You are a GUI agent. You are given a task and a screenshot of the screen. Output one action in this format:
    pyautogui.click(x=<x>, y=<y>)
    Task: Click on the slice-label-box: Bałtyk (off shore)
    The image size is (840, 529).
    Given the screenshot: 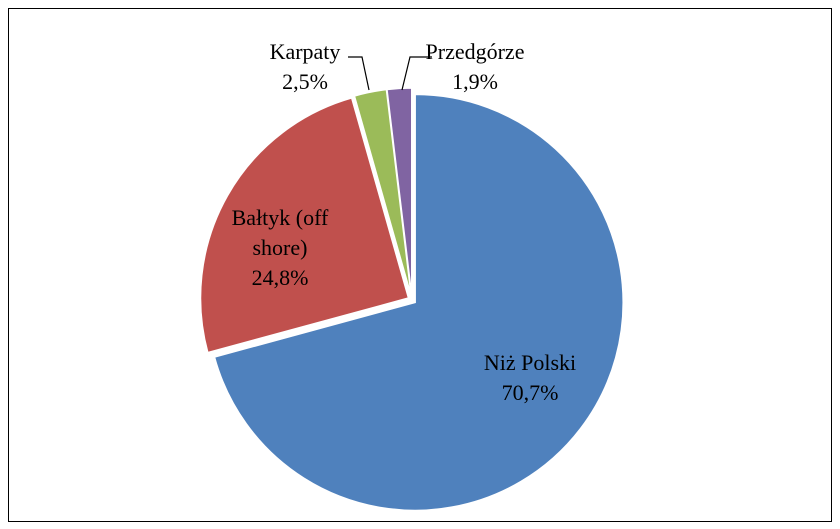 What is the action you would take?
    pyautogui.click(x=280, y=232)
    